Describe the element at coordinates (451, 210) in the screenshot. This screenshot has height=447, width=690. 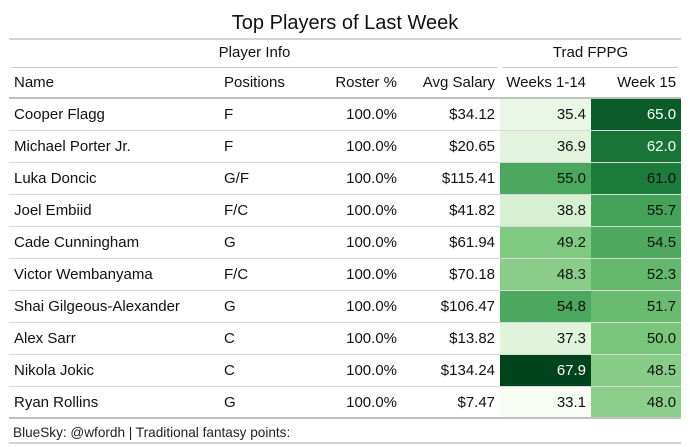
I see `cell-salary: $41.82` at that location.